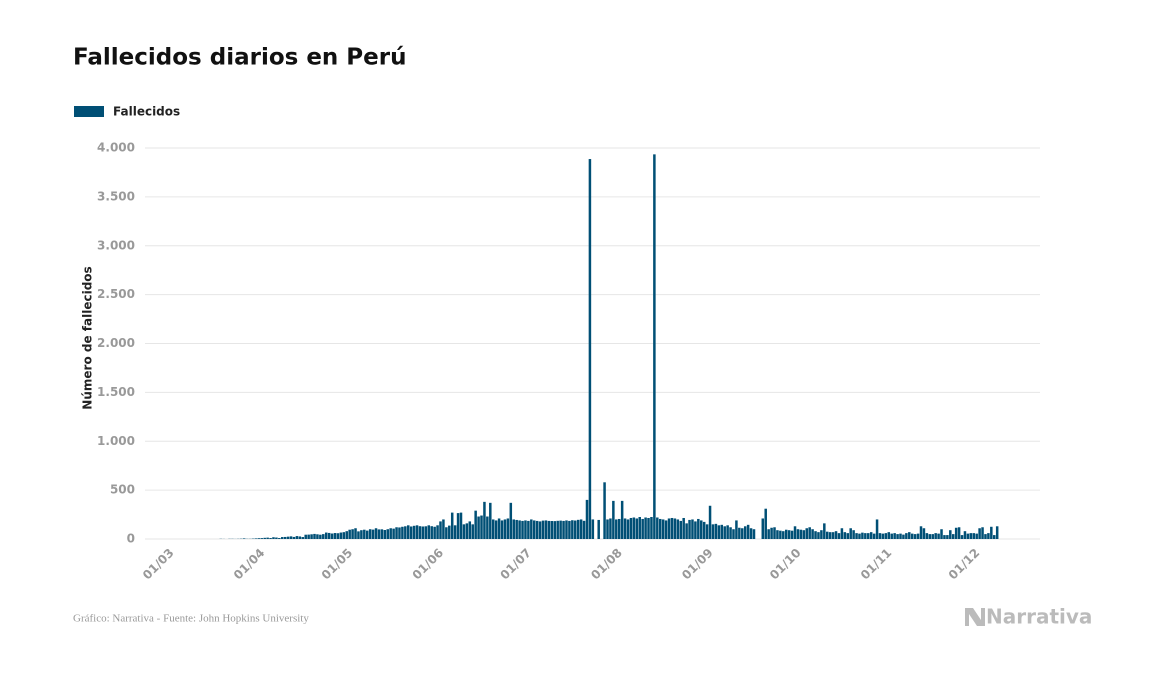  What do you see at coordinates (122, 490) in the screenshot?
I see `y-tick-label: 500` at bounding box center [122, 490].